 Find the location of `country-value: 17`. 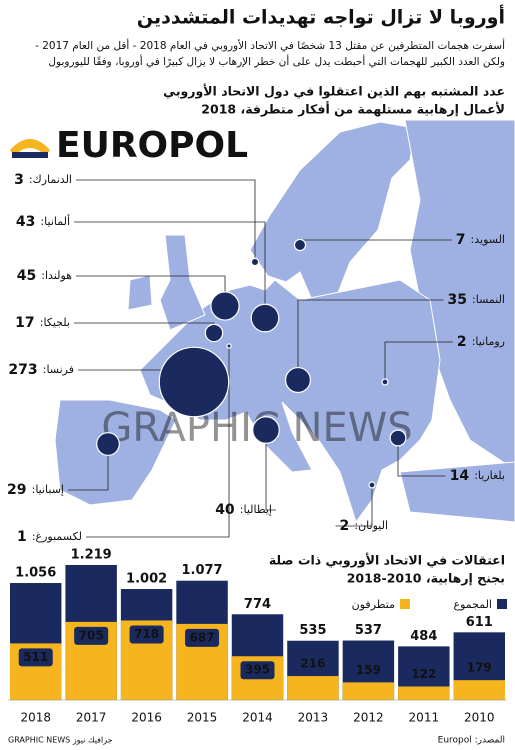

country-value: 17 is located at coordinates (24, 323).